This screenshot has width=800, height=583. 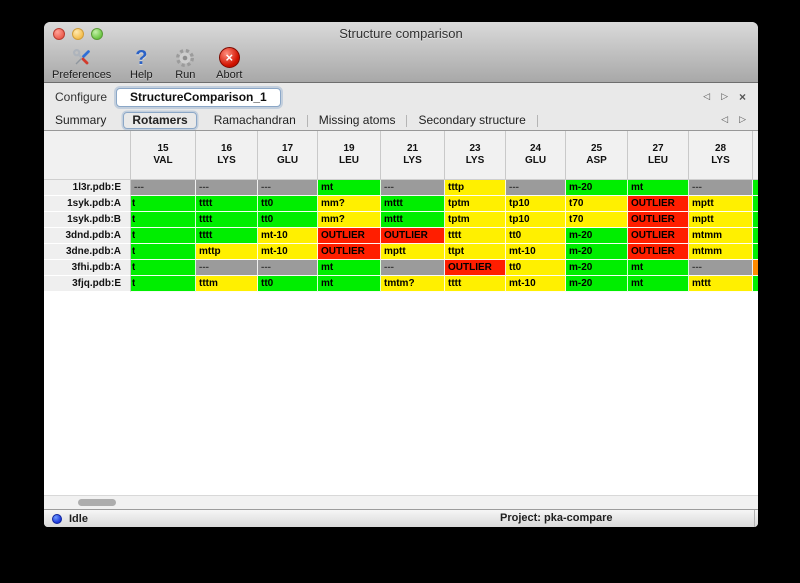 What do you see at coordinates (81, 63) in the screenshot?
I see `preferences-button: Preferences` at bounding box center [81, 63].